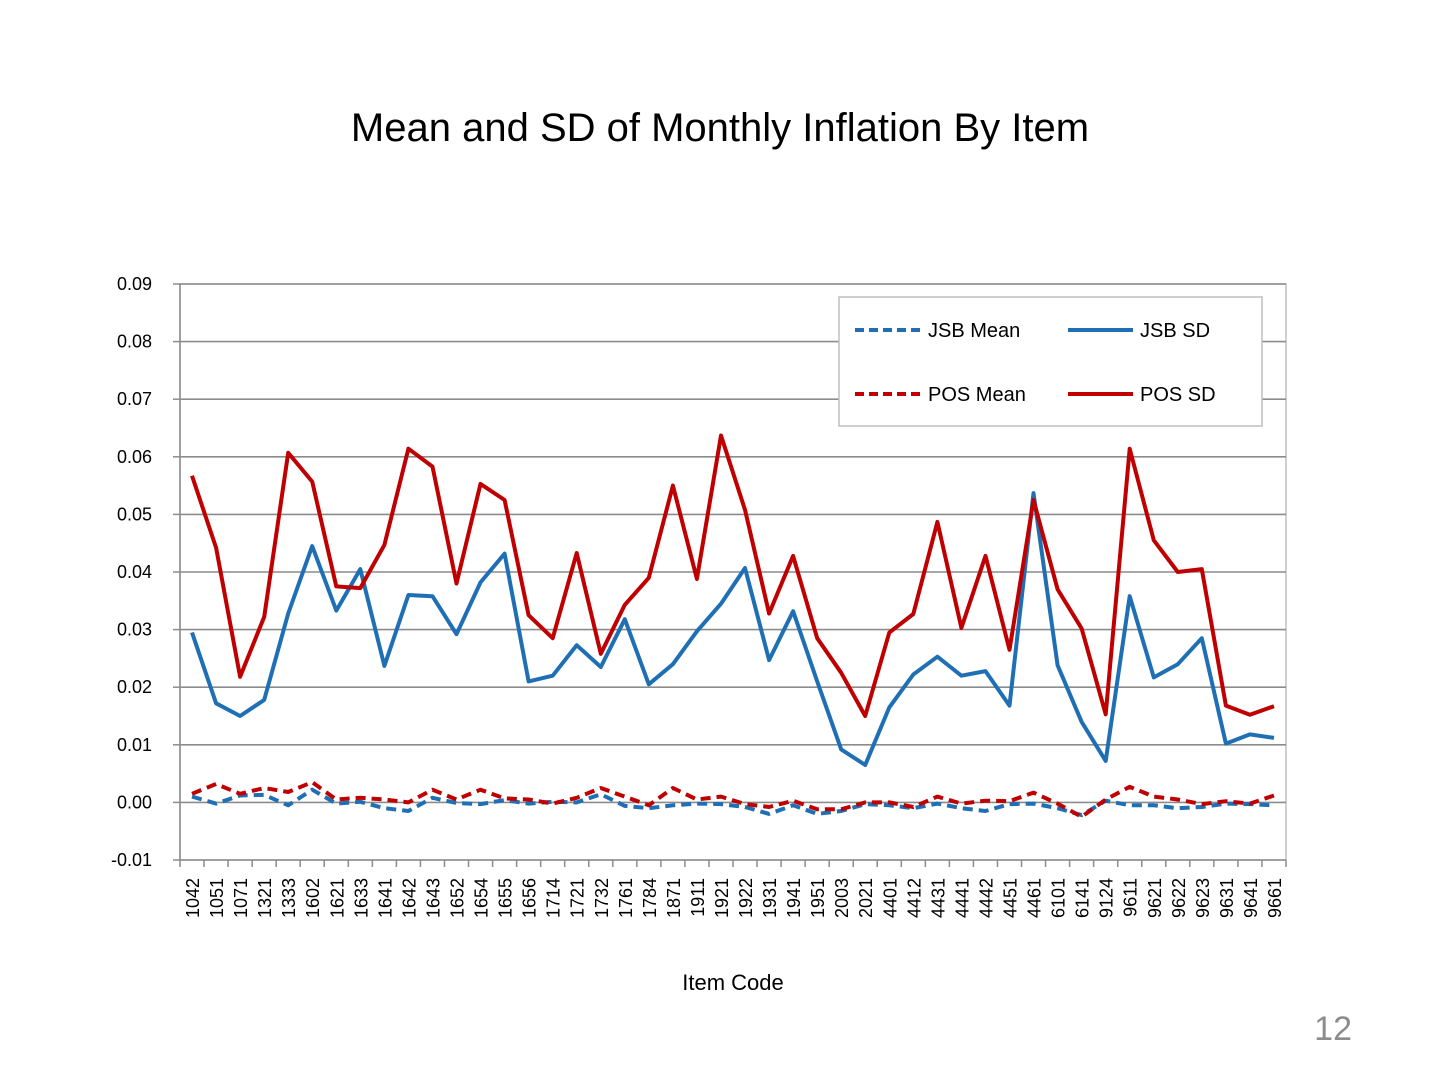 The height and width of the screenshot is (1080, 1440). Describe the element at coordinates (337, 898) in the screenshot. I see `x-tick-label: 1621` at that location.